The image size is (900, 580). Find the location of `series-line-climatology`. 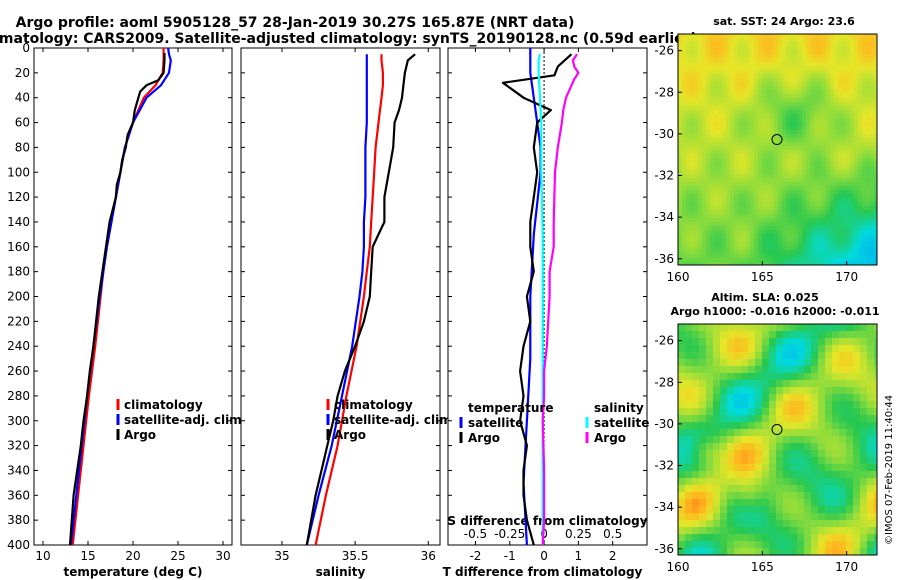

series-line-climatology is located at coordinates (349, 300).